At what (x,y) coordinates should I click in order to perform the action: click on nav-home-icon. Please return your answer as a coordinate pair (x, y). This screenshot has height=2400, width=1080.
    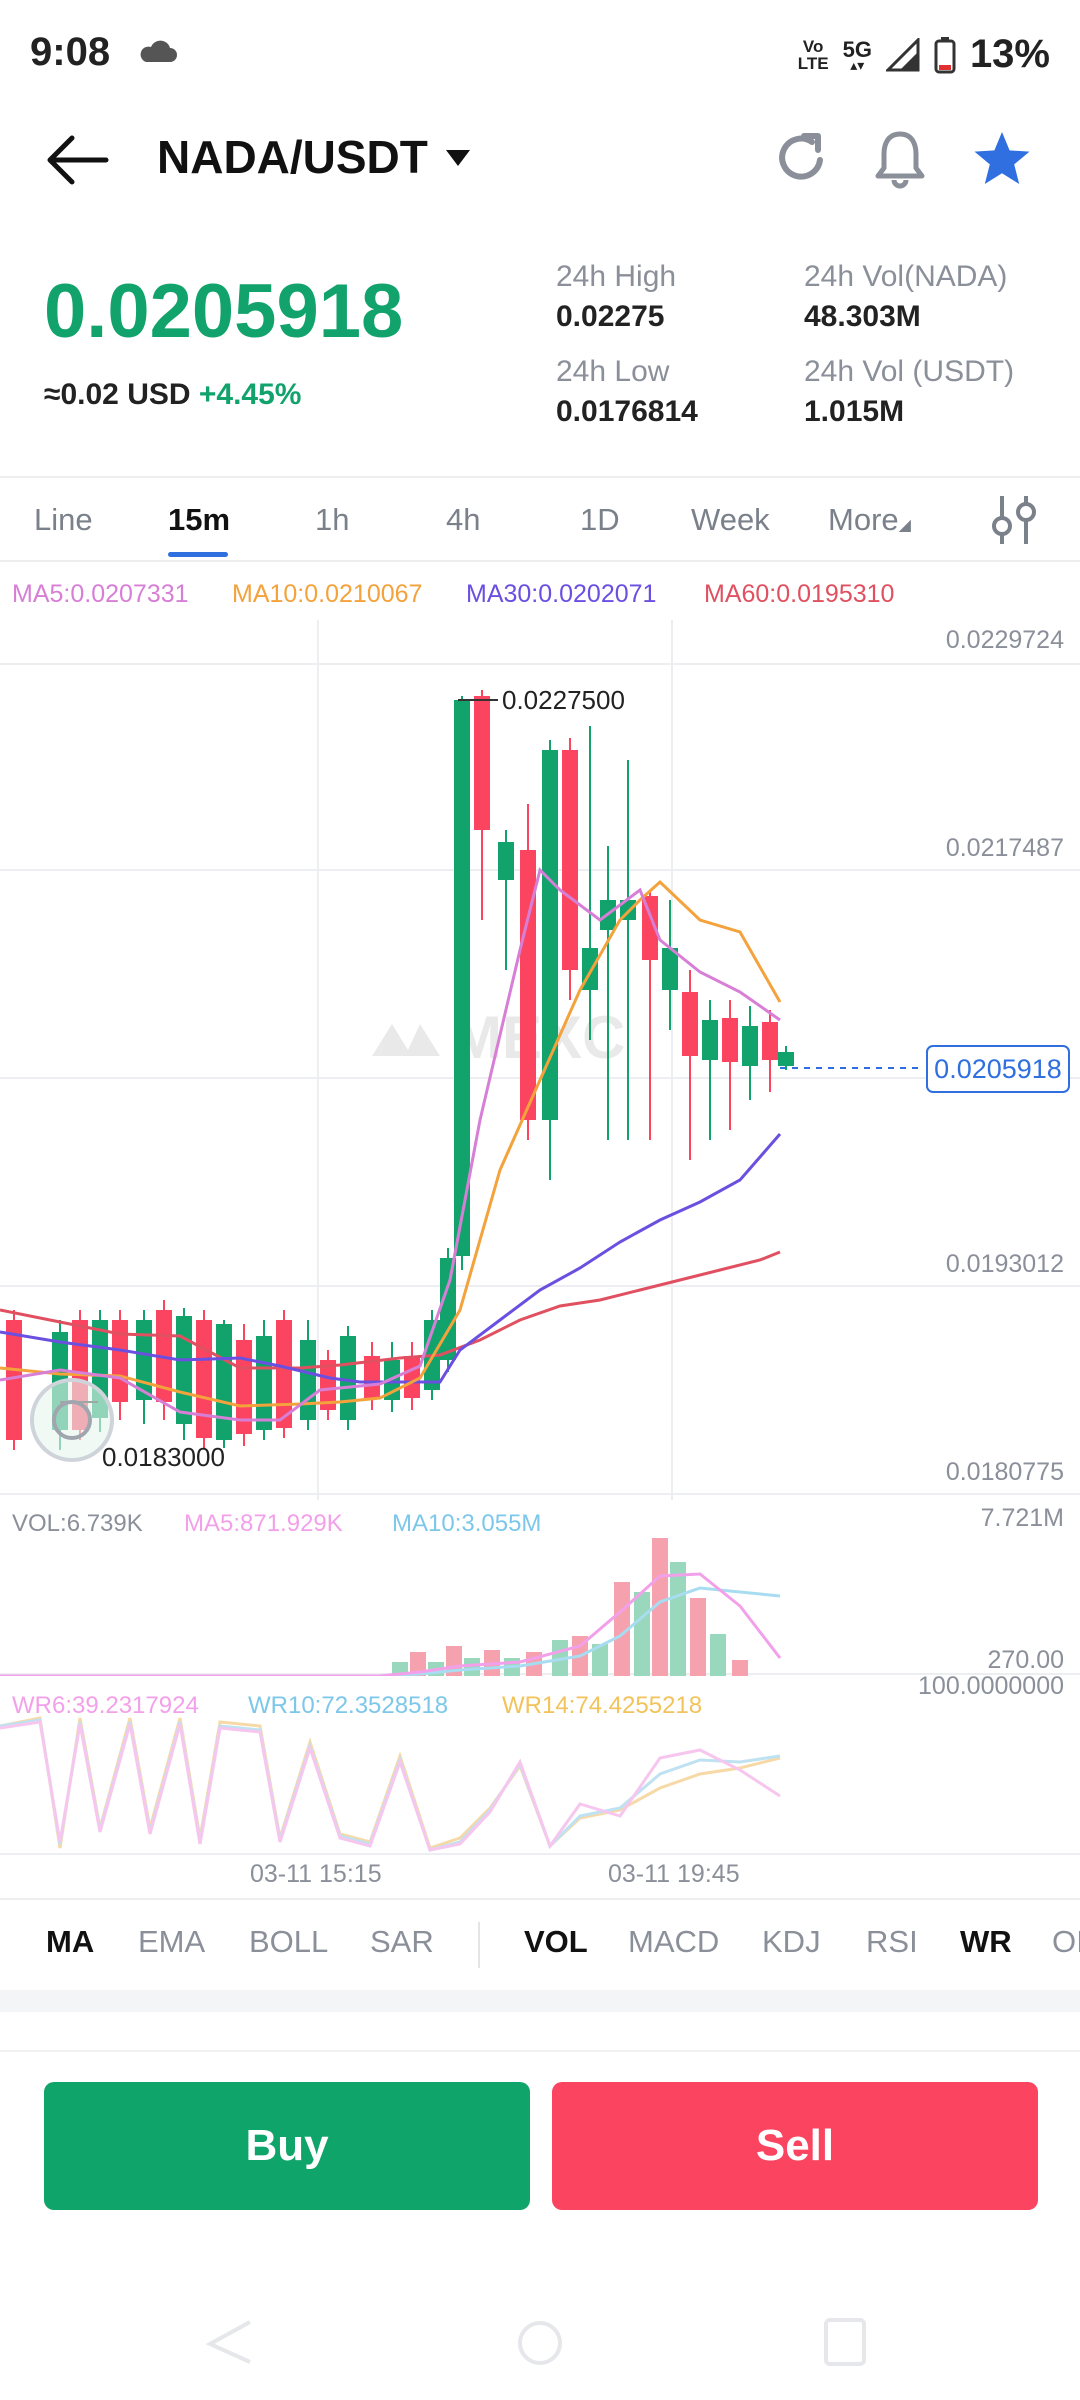
    Looking at the image, I should click on (540, 2343).